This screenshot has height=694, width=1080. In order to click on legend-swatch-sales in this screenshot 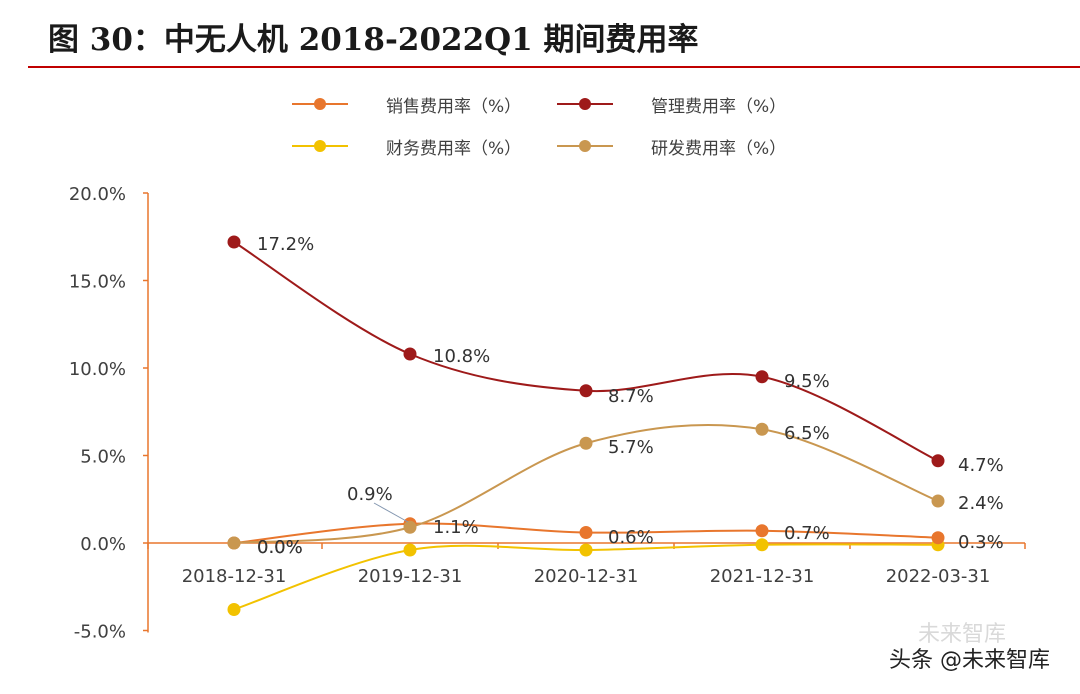, I will do `click(320, 104)`.